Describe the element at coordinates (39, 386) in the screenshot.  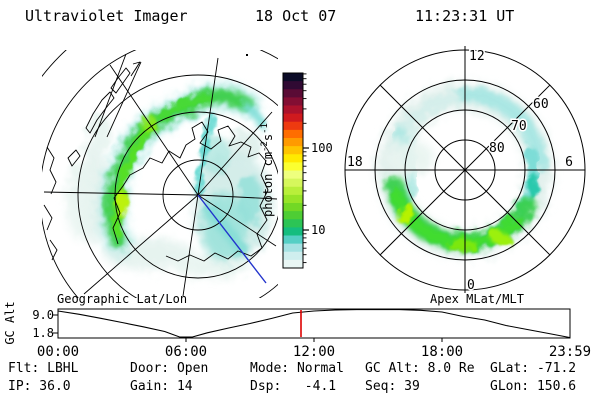
I see `status-ip: IP: 36.0` at that location.